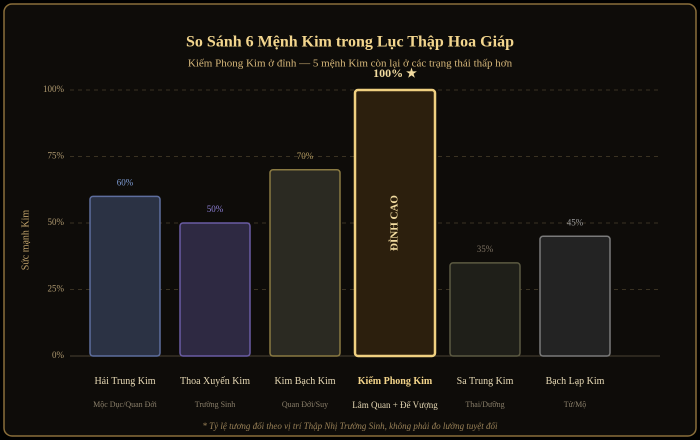  Describe the element at coordinates (56, 156) in the screenshot. I see `y-tick-label: 75%` at that location.